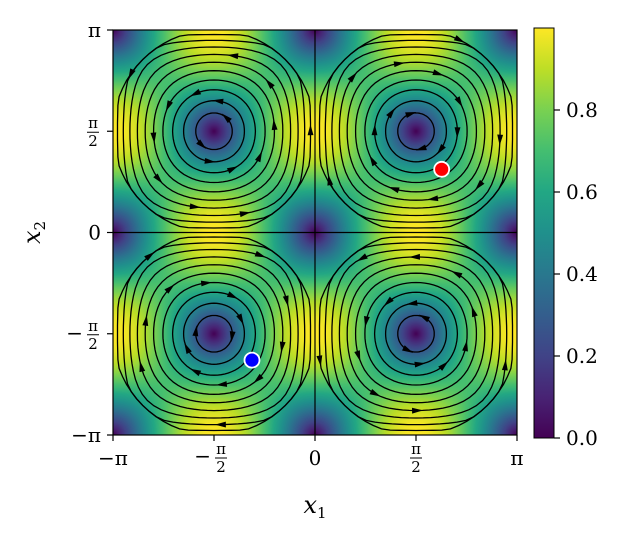 Image resolution: width=630 pixels, height=538 pixels. I want to click on colorbar-tick-label: 0.0, so click(582, 438).